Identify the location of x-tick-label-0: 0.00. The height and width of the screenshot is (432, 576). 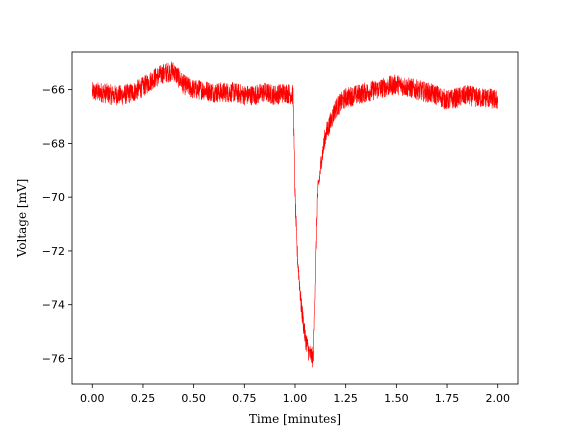
(92, 398).